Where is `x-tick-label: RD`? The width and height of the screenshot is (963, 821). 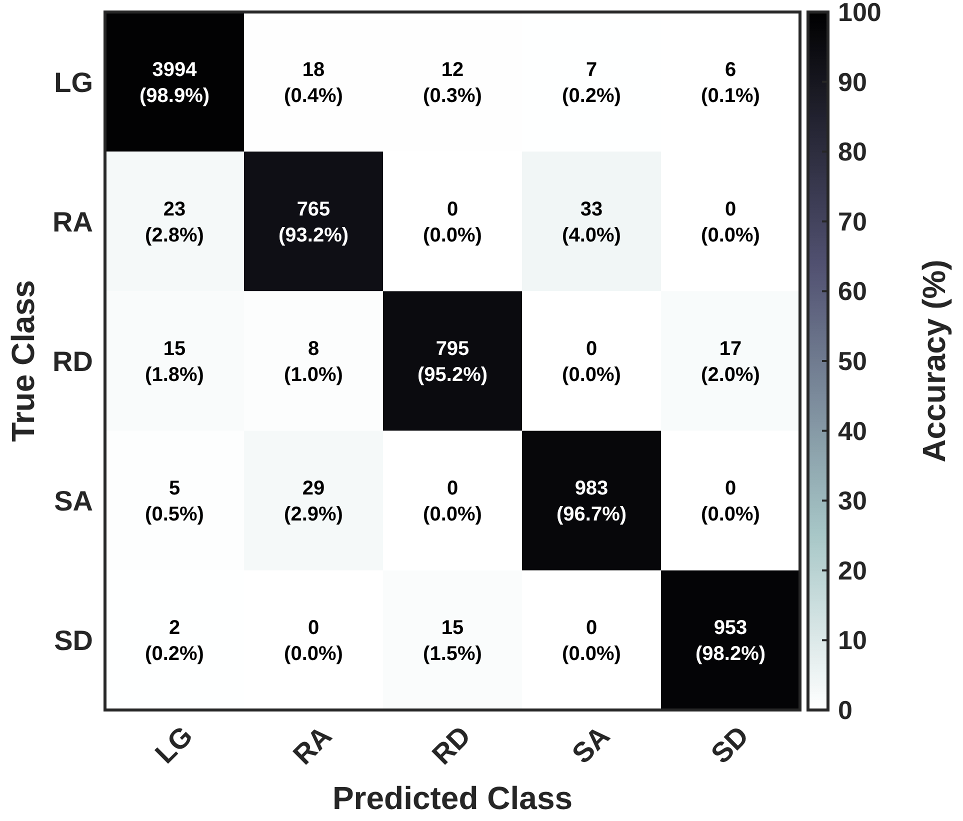 x-tick-label: RD is located at coordinates (451, 745).